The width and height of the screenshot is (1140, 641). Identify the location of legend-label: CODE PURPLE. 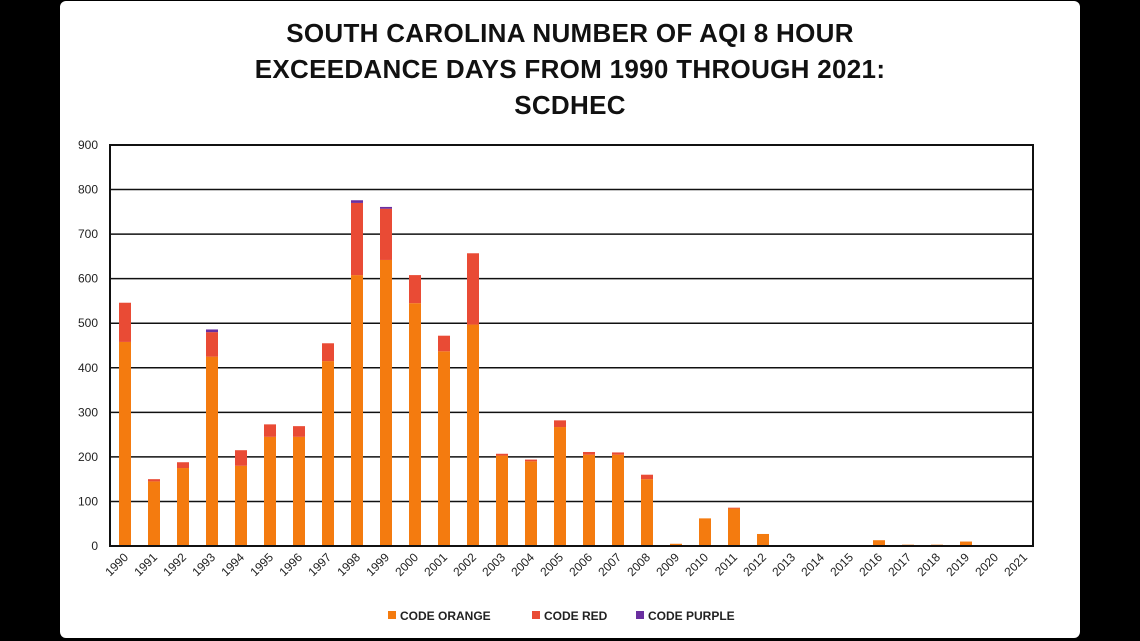
(691, 616).